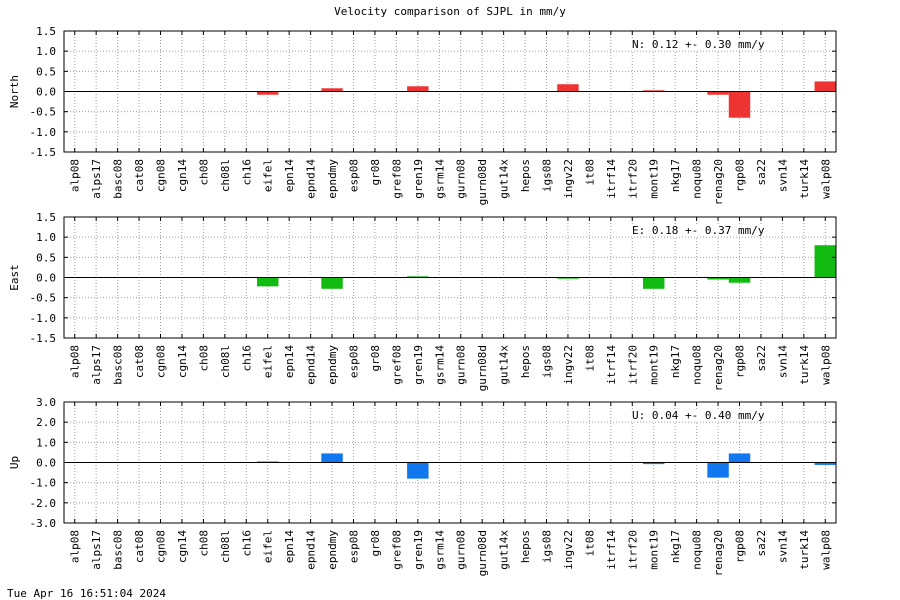 The image size is (900, 600). What do you see at coordinates (568, 278) in the screenshot?
I see `bar-east-ingv22` at bounding box center [568, 278].